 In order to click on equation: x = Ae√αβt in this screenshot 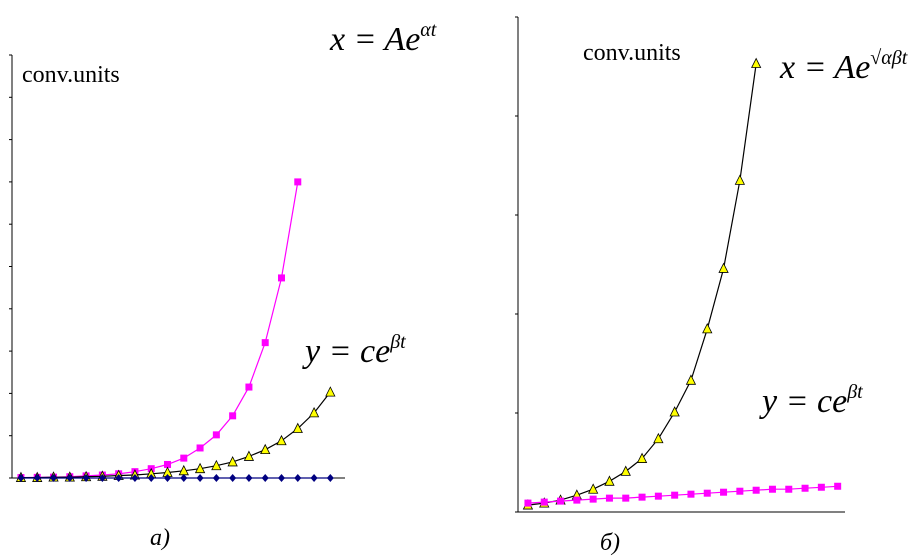, I will do `click(843, 66)`.